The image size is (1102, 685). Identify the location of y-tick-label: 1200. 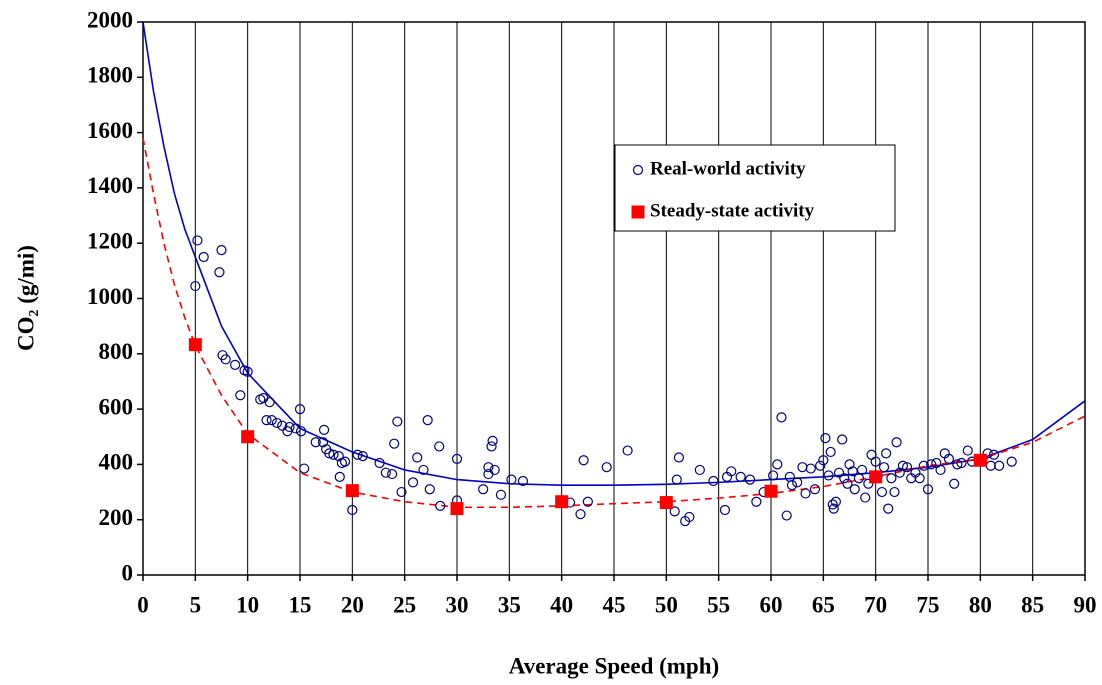
(110, 240).